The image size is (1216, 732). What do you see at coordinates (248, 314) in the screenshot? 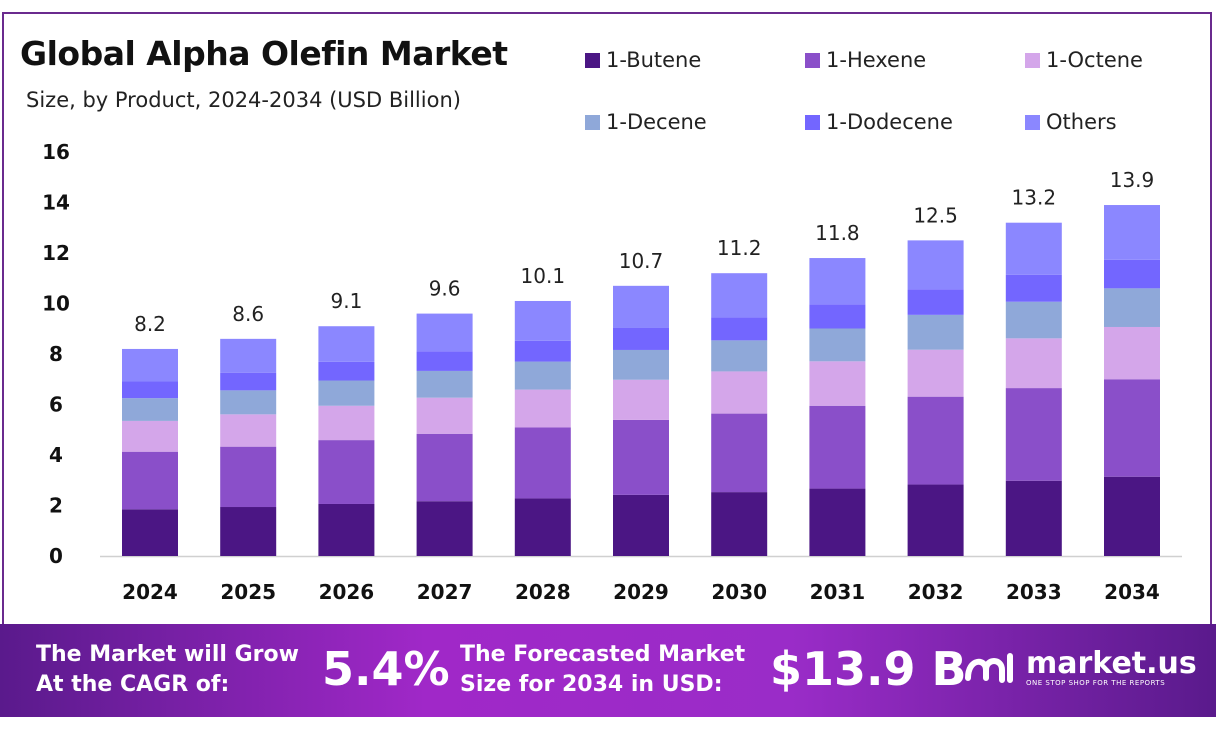
I see `bar-total-label: 8.6` at bounding box center [248, 314].